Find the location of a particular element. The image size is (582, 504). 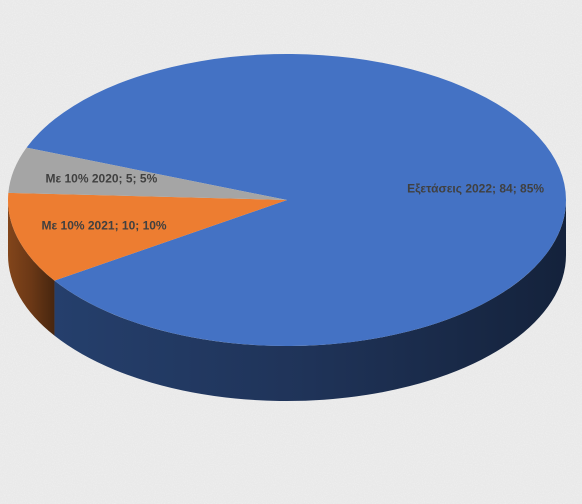

data-label: Εξετάσεις 2022; 84; 85% is located at coordinates (475, 188).